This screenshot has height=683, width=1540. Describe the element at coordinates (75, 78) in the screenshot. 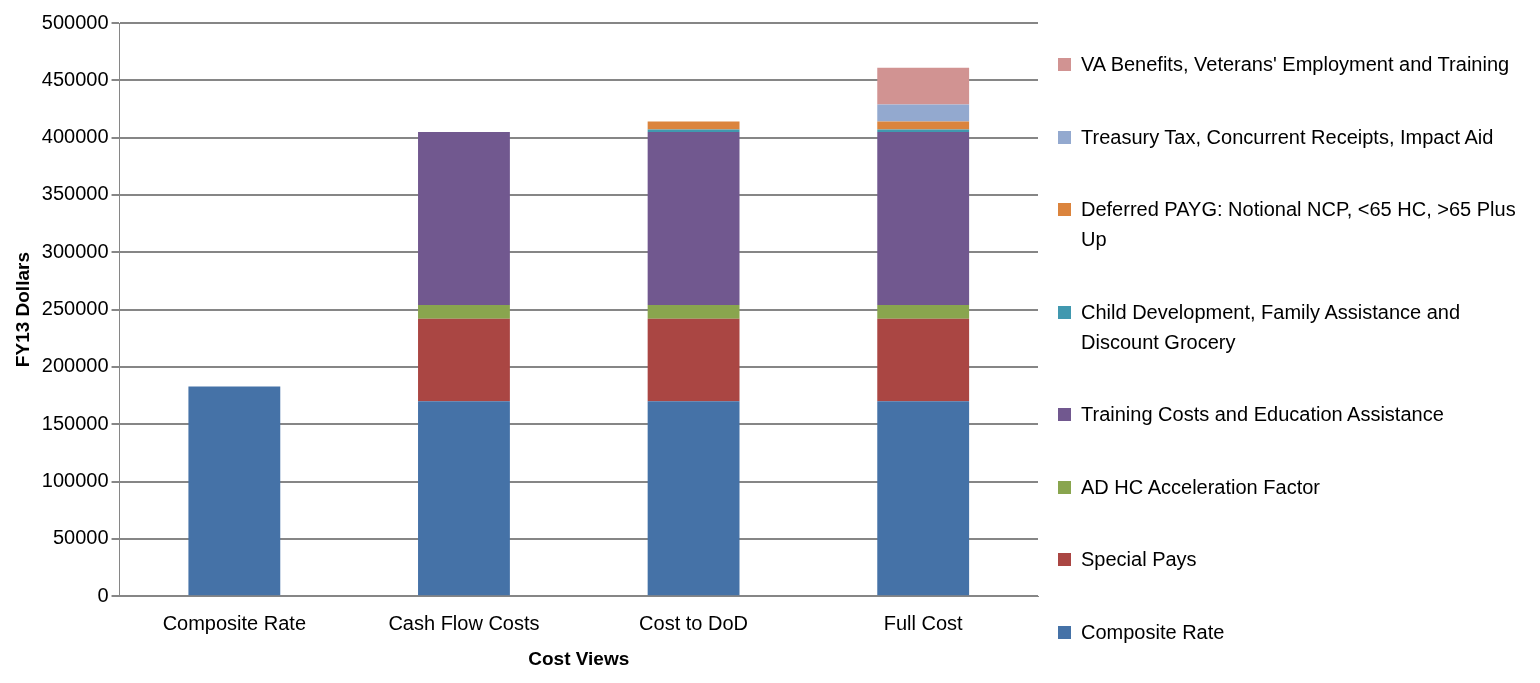

I see `y-tick-label: 450000` at that location.